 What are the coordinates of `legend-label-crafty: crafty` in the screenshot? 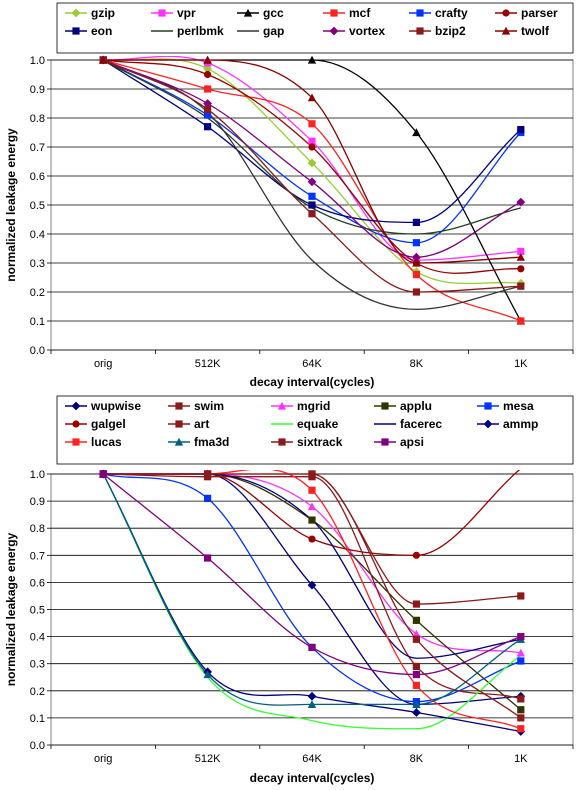 It's located at (451, 13).